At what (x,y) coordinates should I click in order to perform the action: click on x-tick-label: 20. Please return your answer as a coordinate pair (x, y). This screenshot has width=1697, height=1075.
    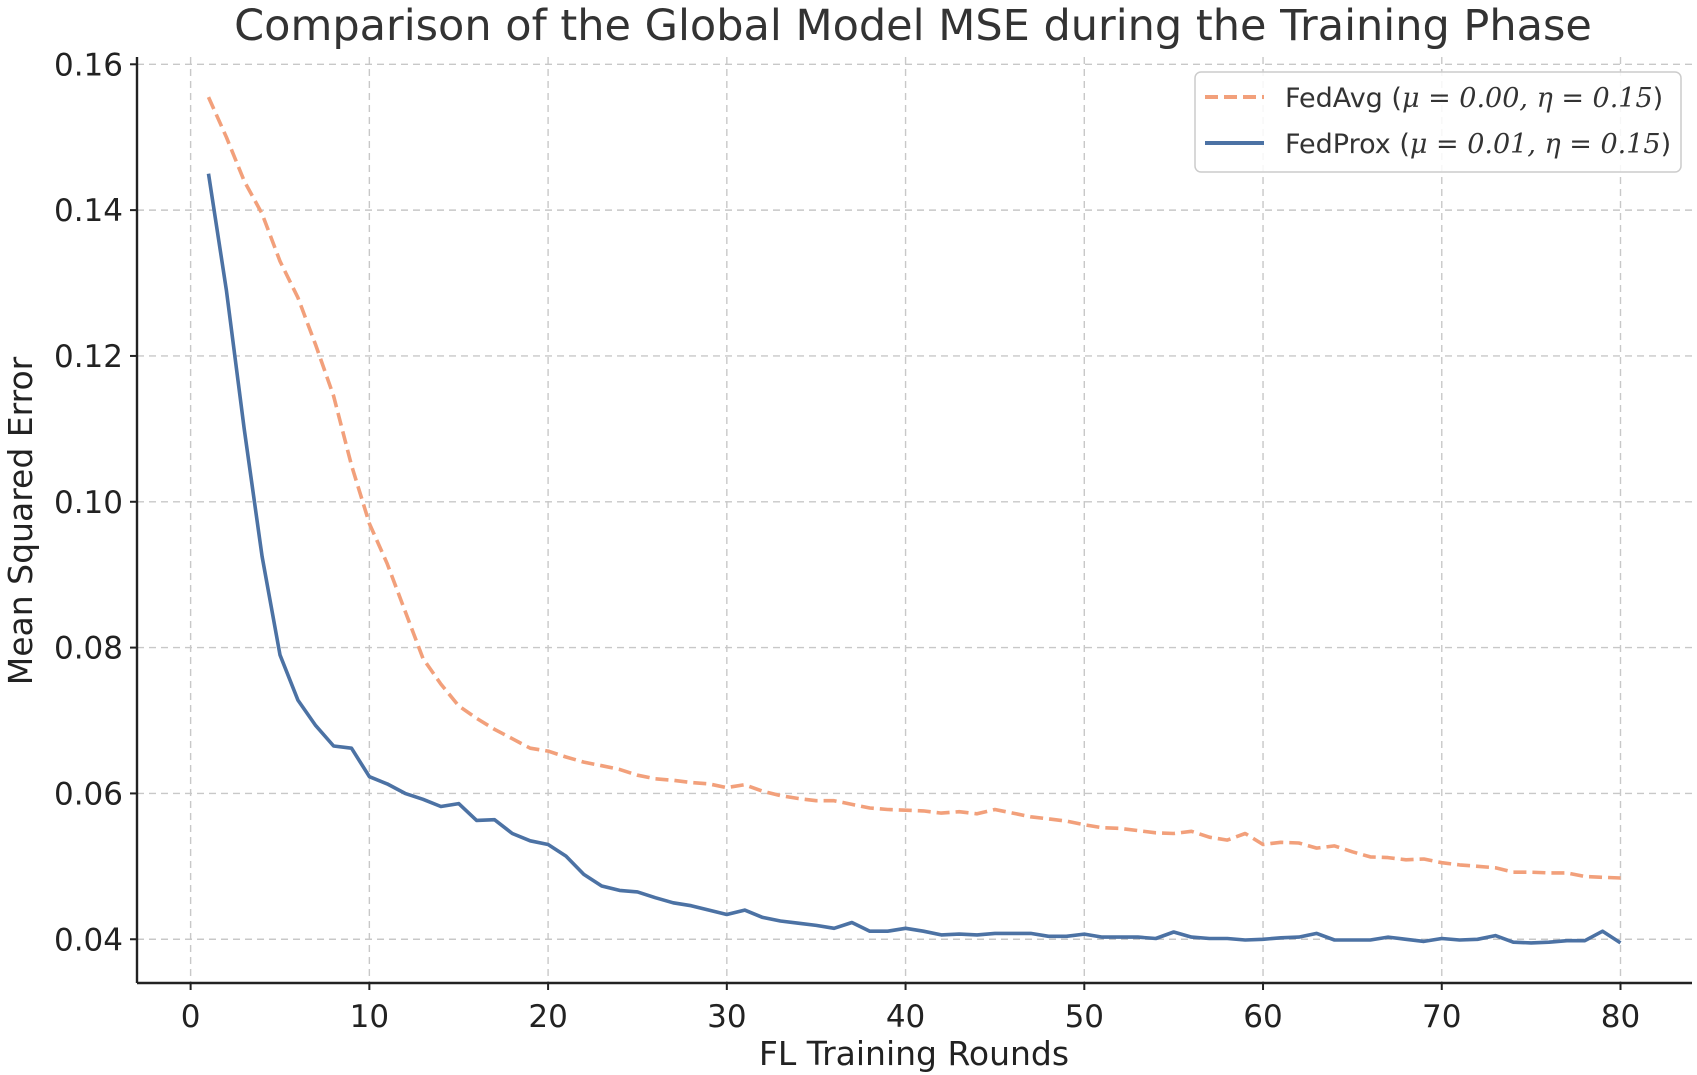
    Looking at the image, I should click on (547, 1017).